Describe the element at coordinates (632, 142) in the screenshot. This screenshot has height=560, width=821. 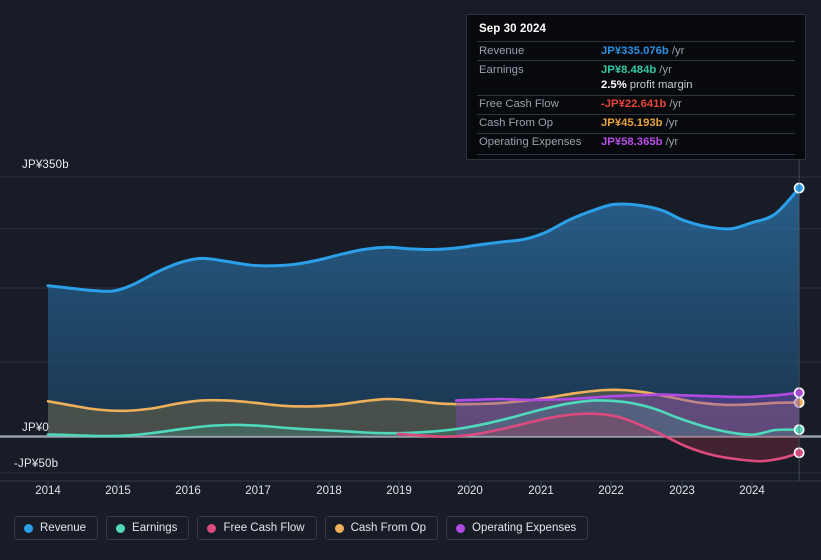
I see `tooltip-row-value: JP¥58.365b` at that location.